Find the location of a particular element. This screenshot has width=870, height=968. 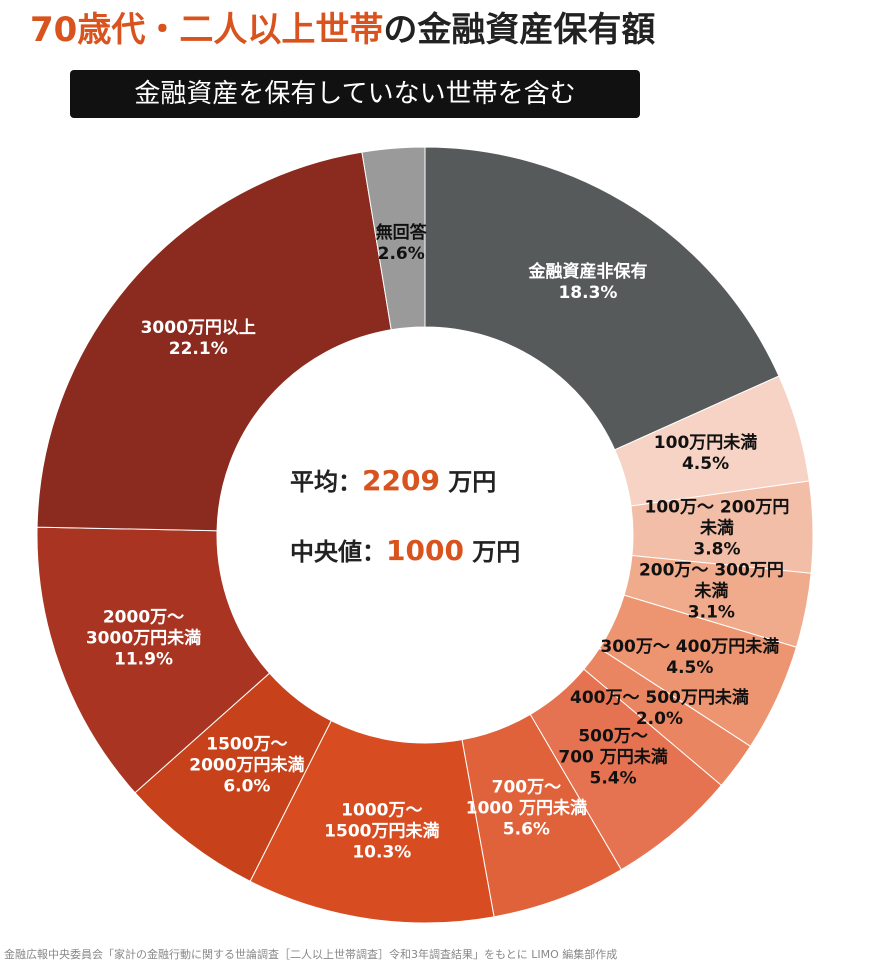

category-label: 無回答 is located at coordinates (401, 232).